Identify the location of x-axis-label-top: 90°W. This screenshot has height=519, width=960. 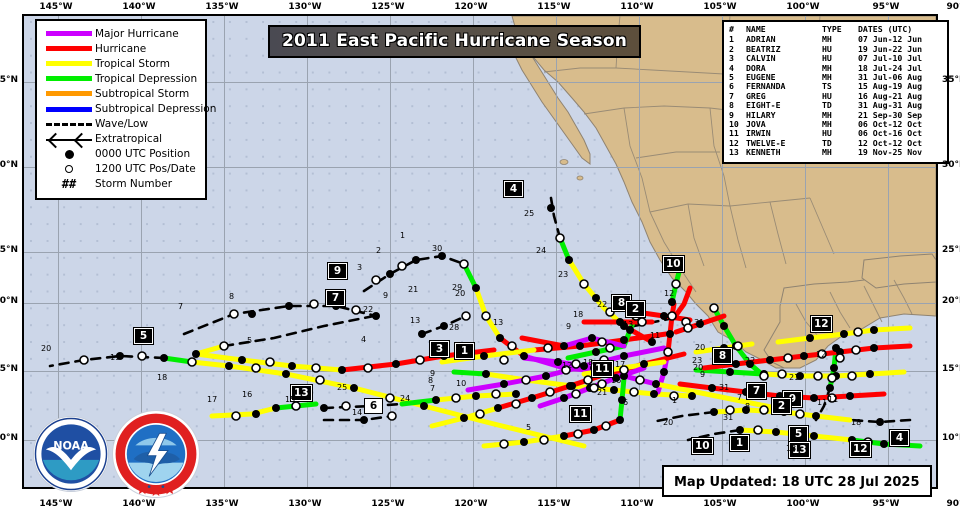
(953, 7).